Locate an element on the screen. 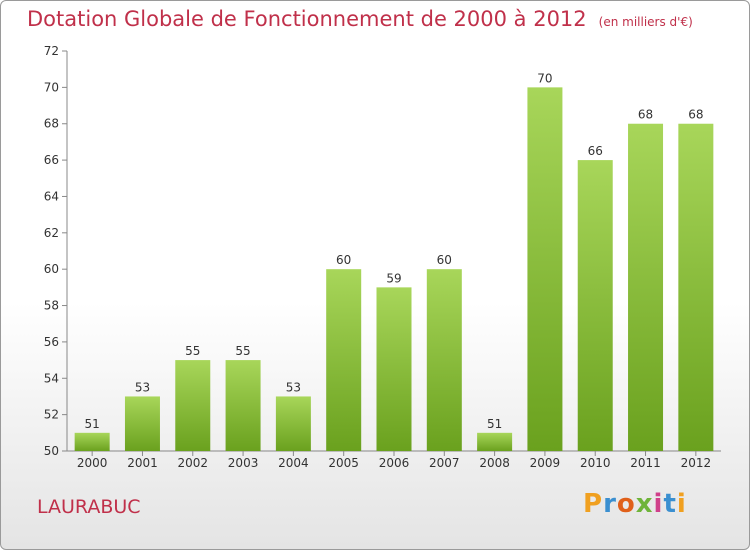 The image size is (750, 550). bar-value-label: 70 is located at coordinates (544, 78).